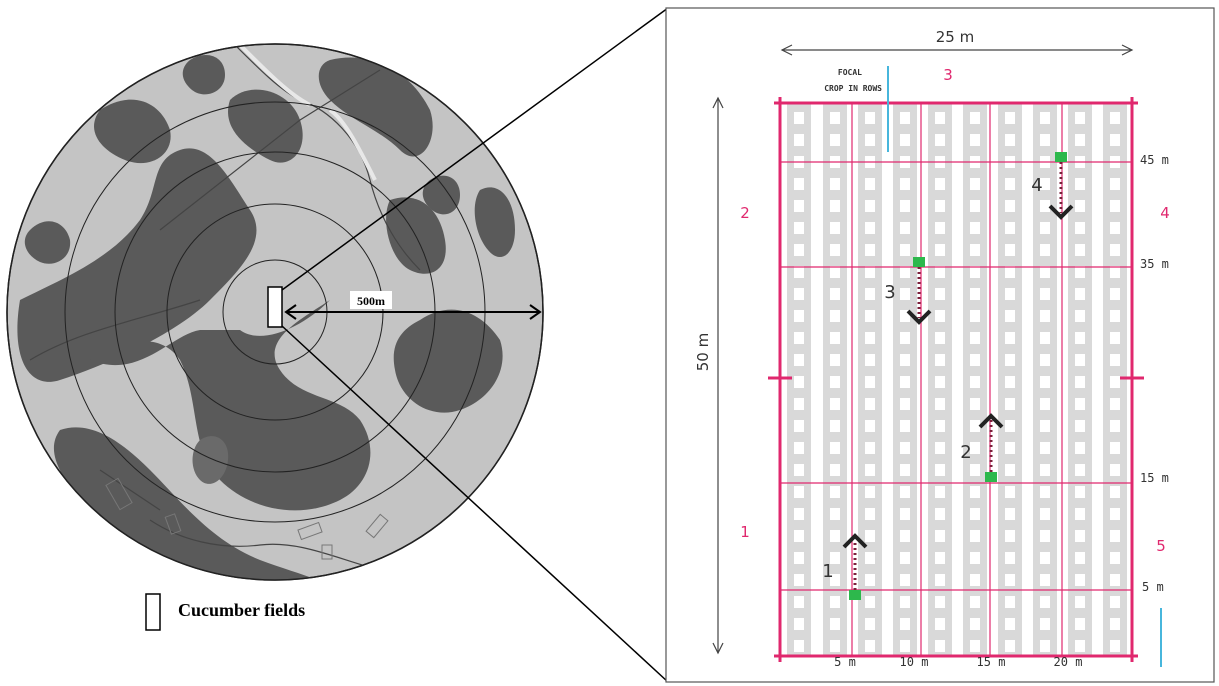  What do you see at coordinates (957, 50) in the screenshot?
I see `width-dimension` at bounding box center [957, 50].